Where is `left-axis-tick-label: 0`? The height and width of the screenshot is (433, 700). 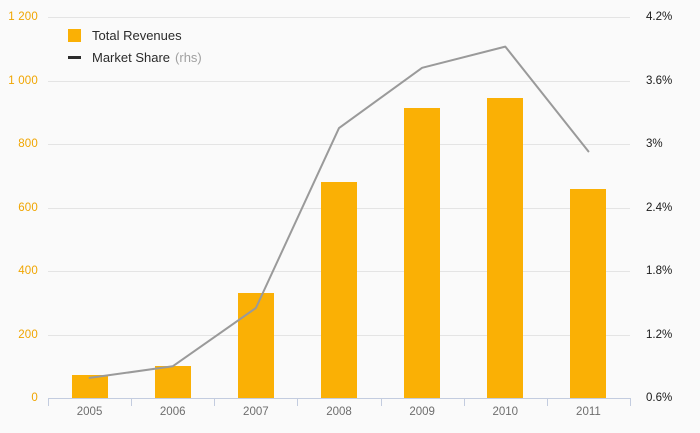 left-axis-tick-label: 0 is located at coordinates (34, 398).